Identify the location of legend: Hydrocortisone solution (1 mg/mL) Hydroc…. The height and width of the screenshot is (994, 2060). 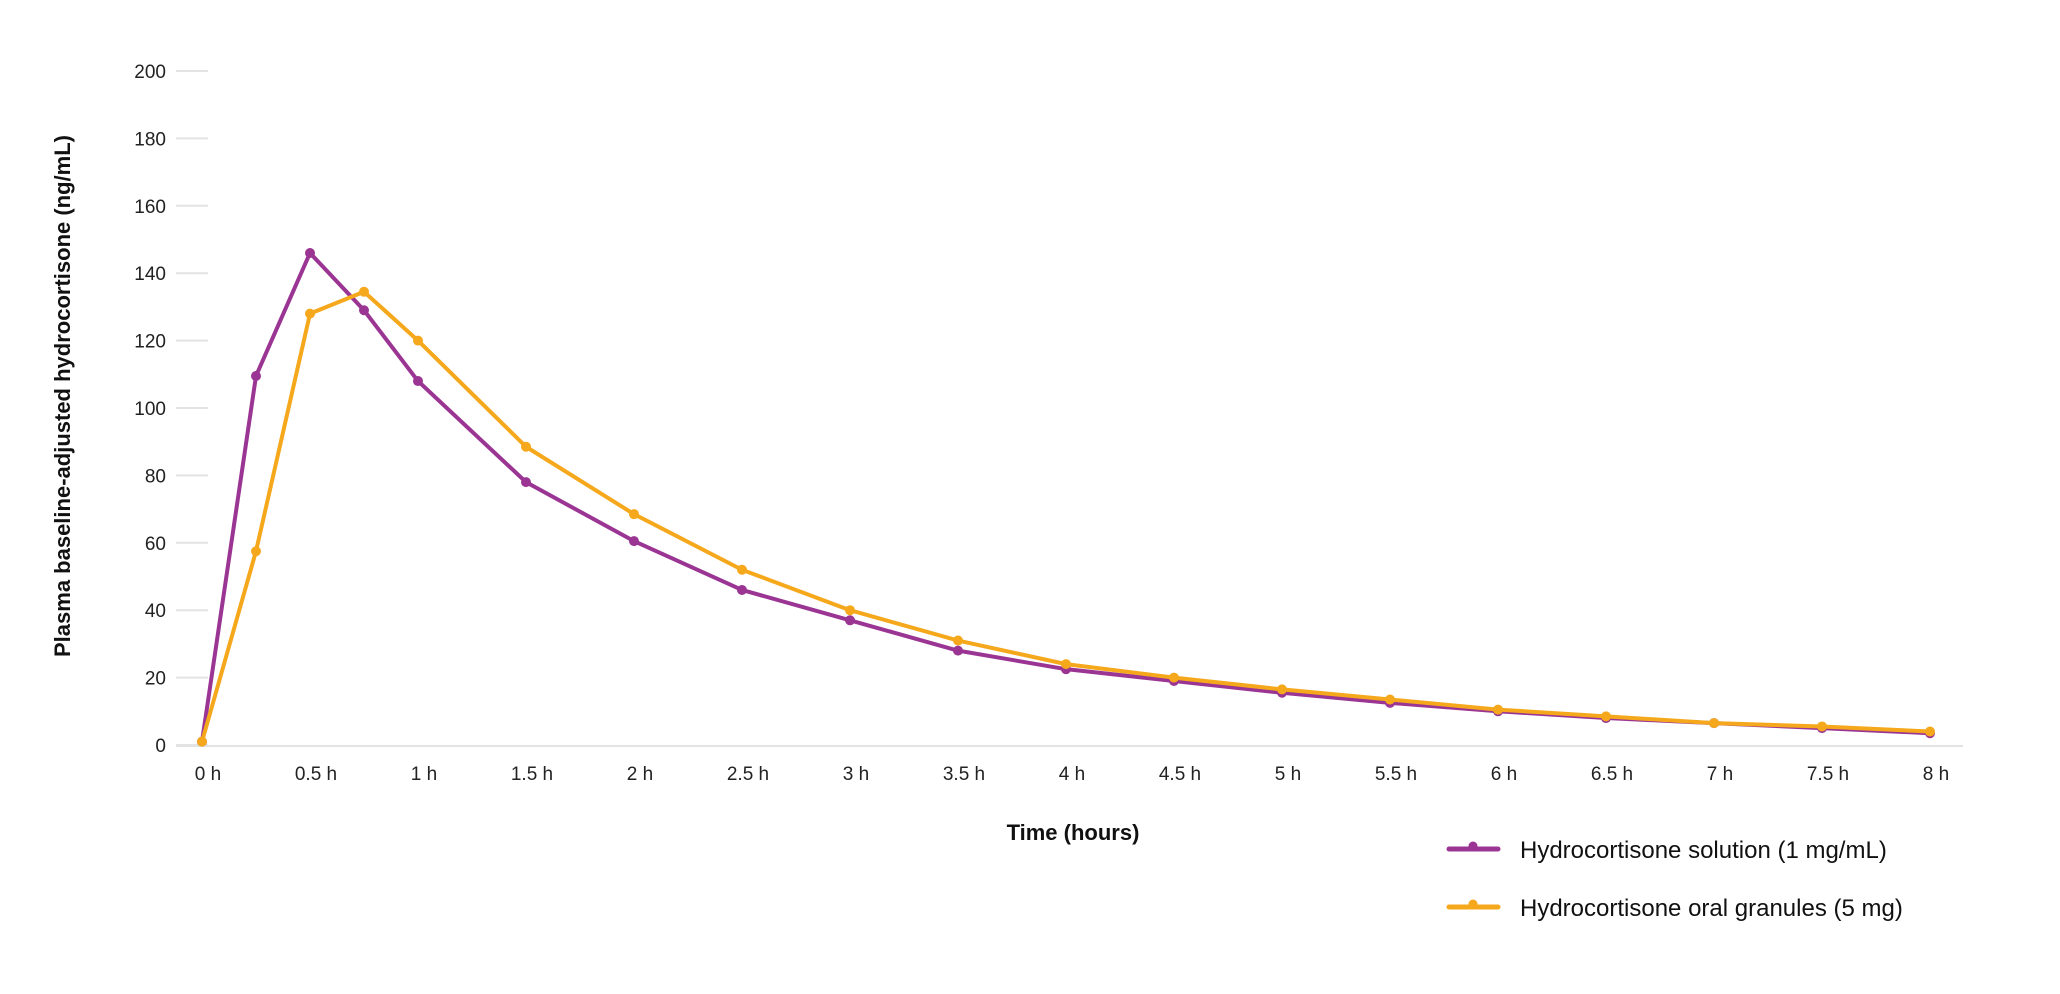
(1674, 879).